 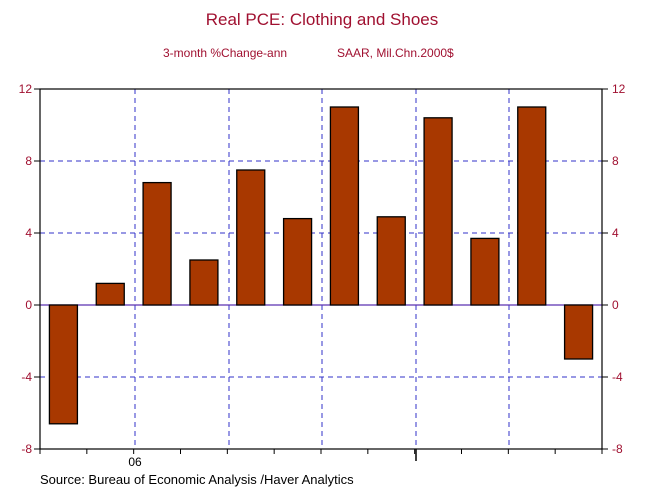 What do you see at coordinates (615, 161) in the screenshot?
I see `y-tick-label-right: 8` at bounding box center [615, 161].